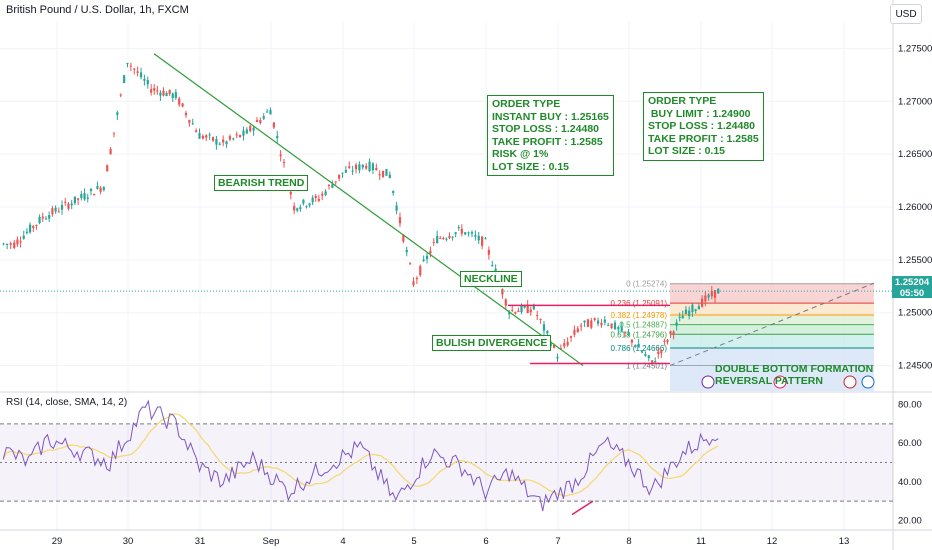  I want to click on time-tick-label: 30, so click(128, 541).